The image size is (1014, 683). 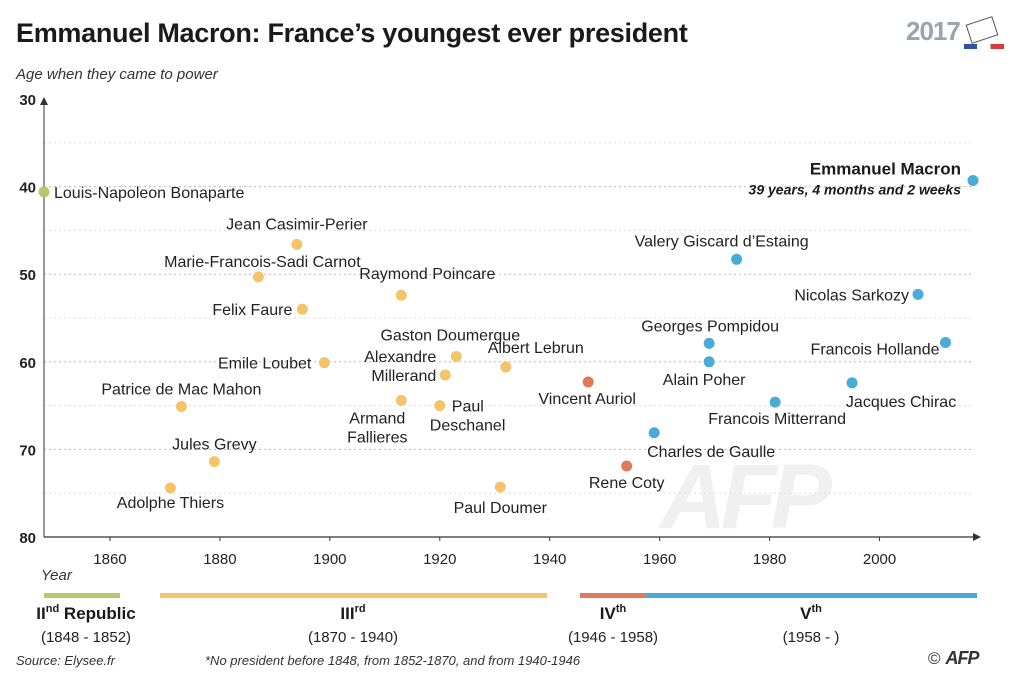 What do you see at coordinates (400, 357) in the screenshot?
I see `point-label-line-1: Alexandre` at bounding box center [400, 357].